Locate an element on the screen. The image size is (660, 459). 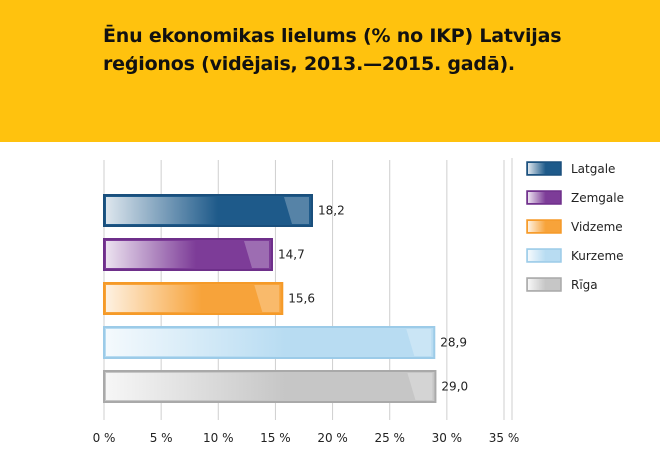
data-label: 18,2 is located at coordinates (331, 211).